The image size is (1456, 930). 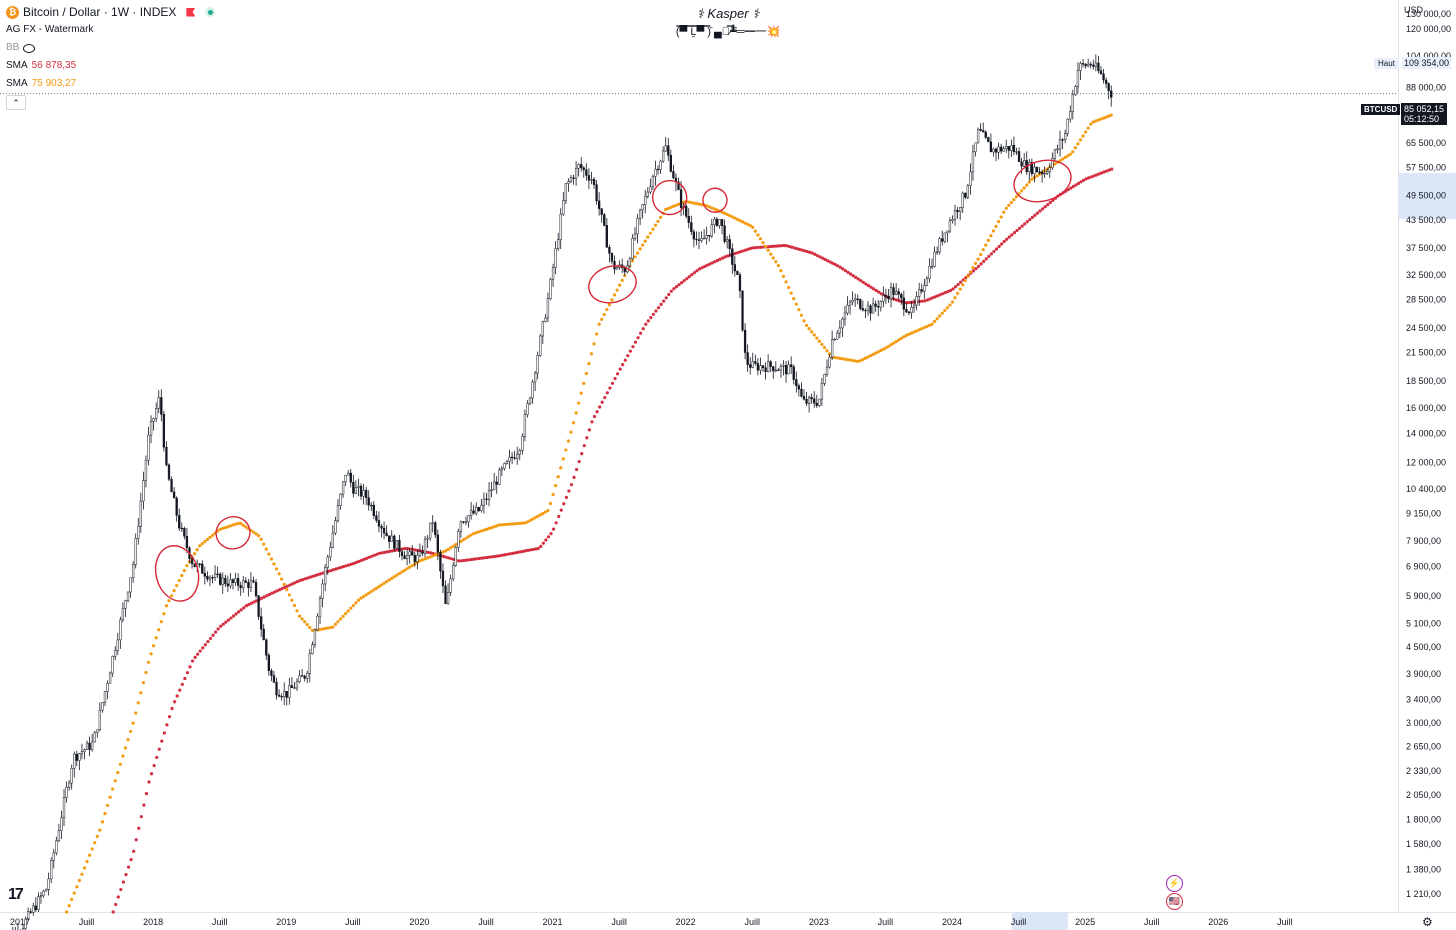 What do you see at coordinates (1174, 901) in the screenshot?
I see `us-flag-icon: 🇺🇸` at bounding box center [1174, 901].